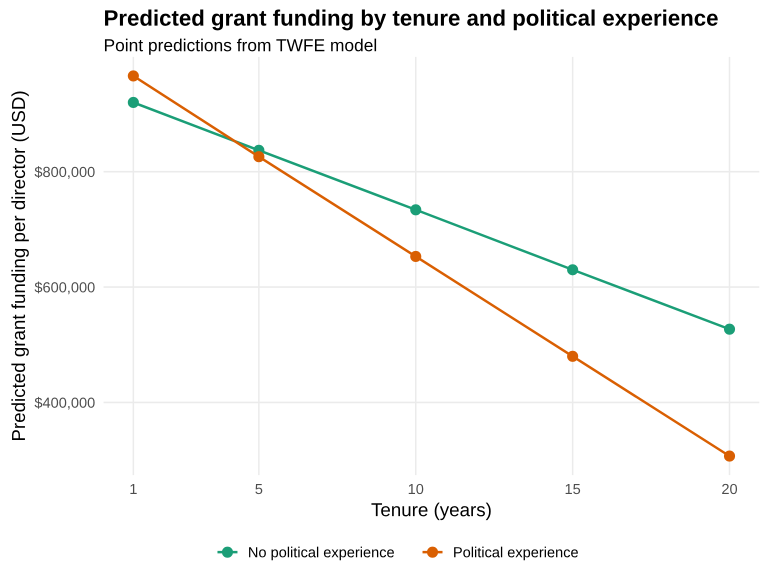 The width and height of the screenshot is (767, 569). Describe the element at coordinates (416, 489) in the screenshot. I see `x-tick-label: 10` at that location.